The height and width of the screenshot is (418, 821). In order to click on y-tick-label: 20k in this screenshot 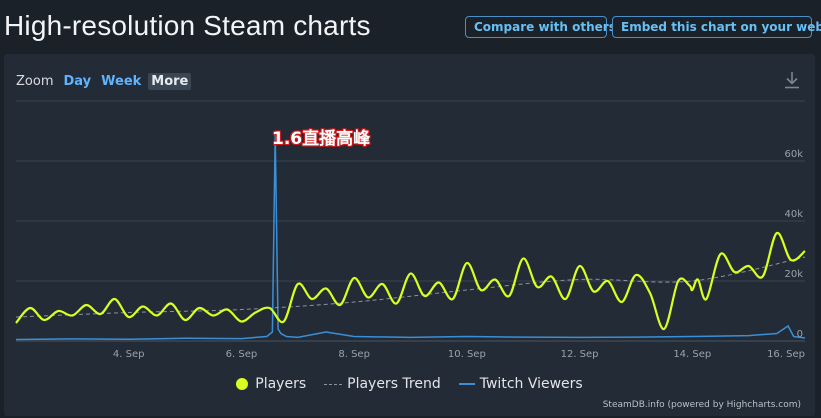, I will do `click(793, 274)`.